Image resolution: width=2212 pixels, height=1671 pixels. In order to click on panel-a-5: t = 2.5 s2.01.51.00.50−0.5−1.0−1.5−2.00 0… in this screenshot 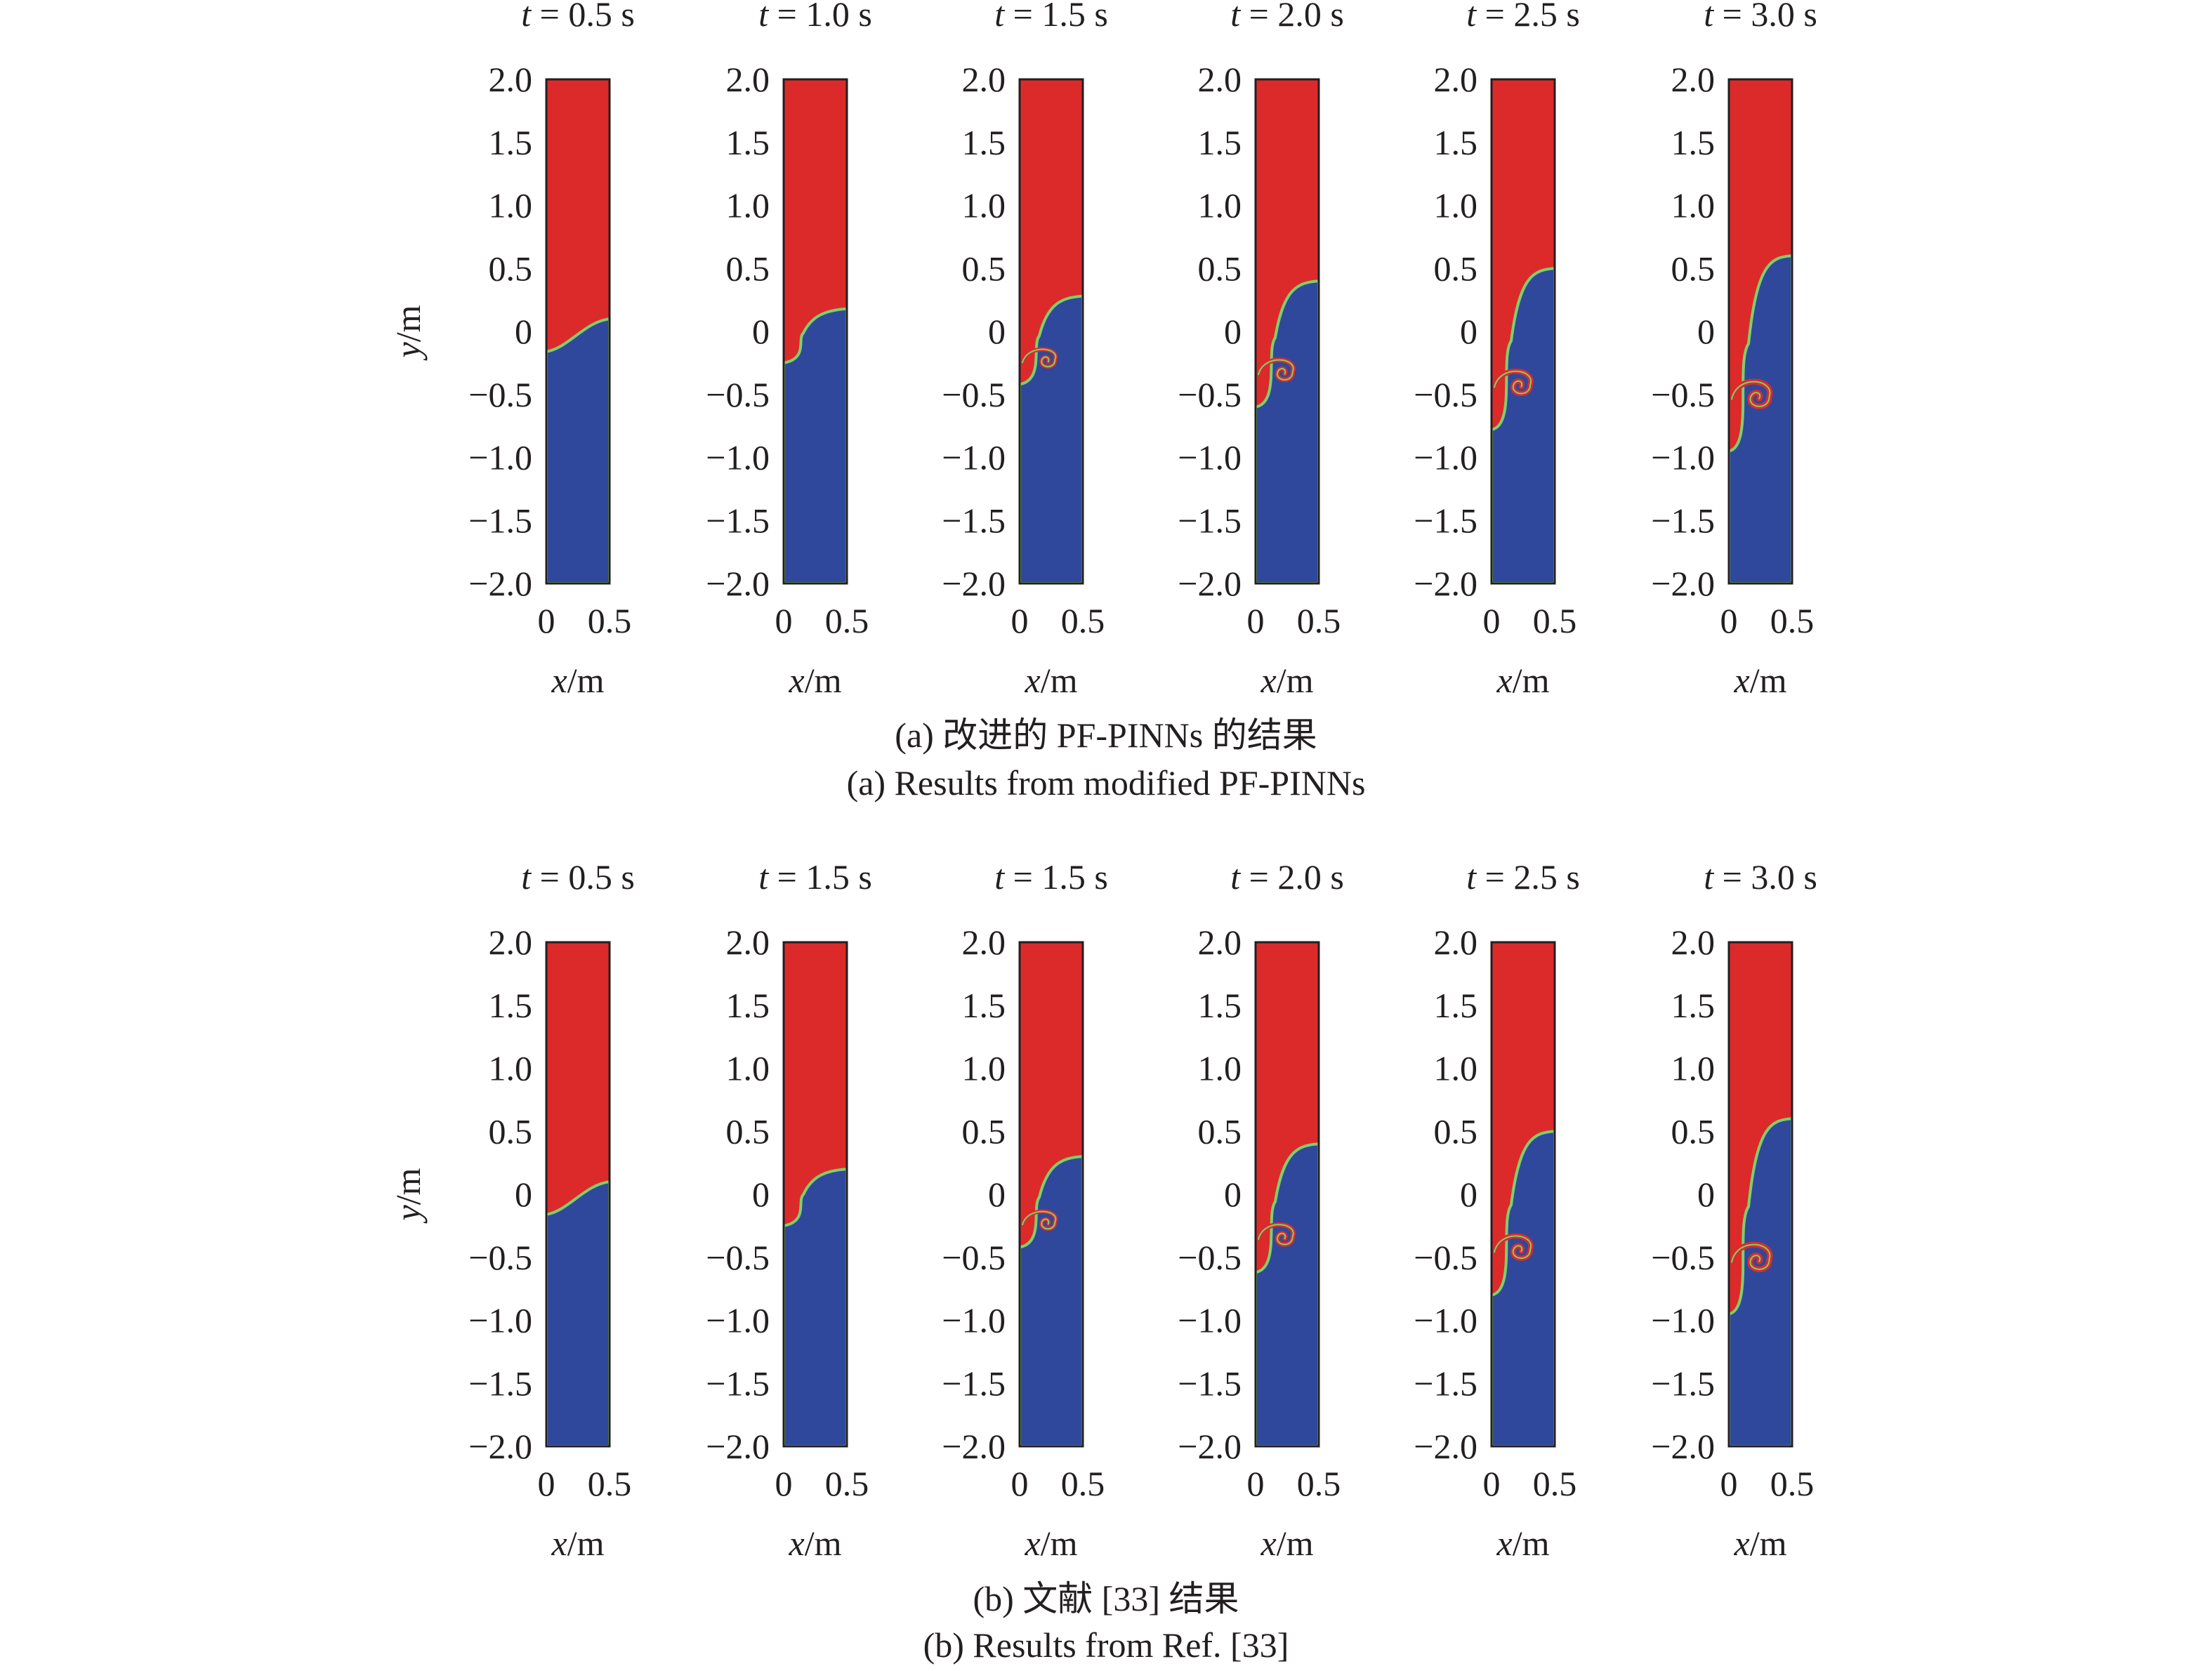, I will do `click(1496, 350)`.